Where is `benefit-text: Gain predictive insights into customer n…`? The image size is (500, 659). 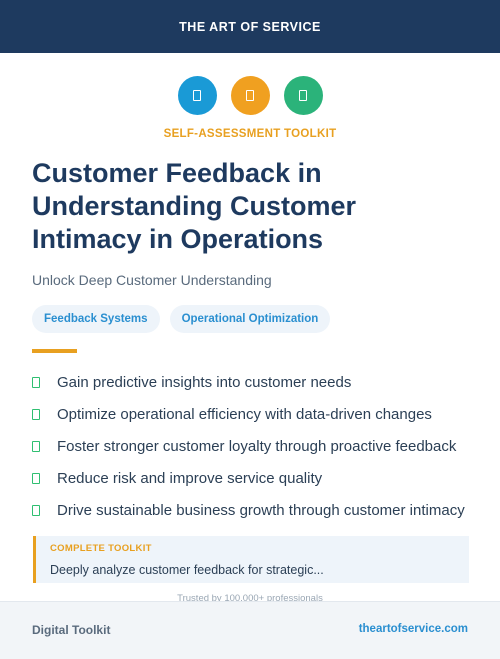
benefit-text: Gain predictive insights into customer n… is located at coordinates (204, 382).